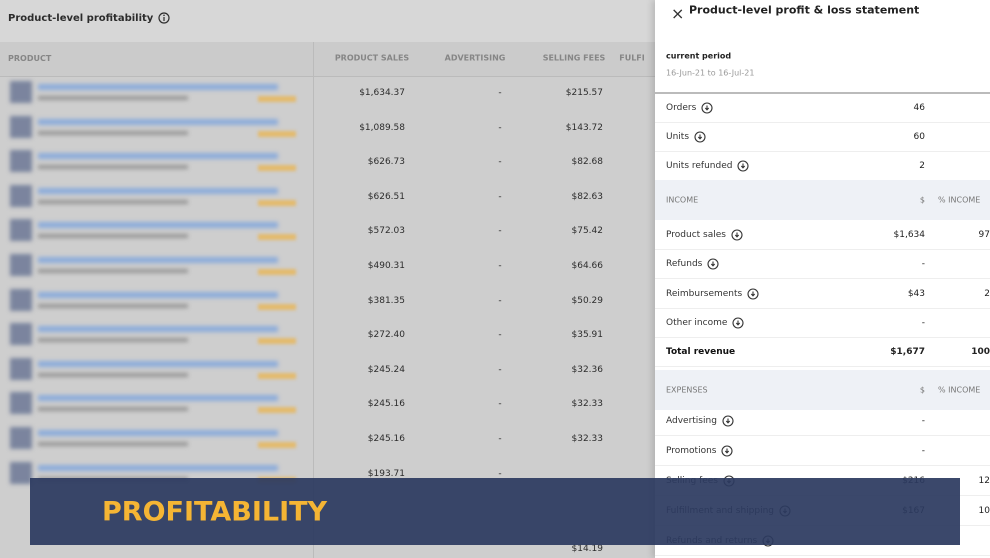  What do you see at coordinates (712, 294) in the screenshot?
I see `row-label: Reimbursements` at bounding box center [712, 294].